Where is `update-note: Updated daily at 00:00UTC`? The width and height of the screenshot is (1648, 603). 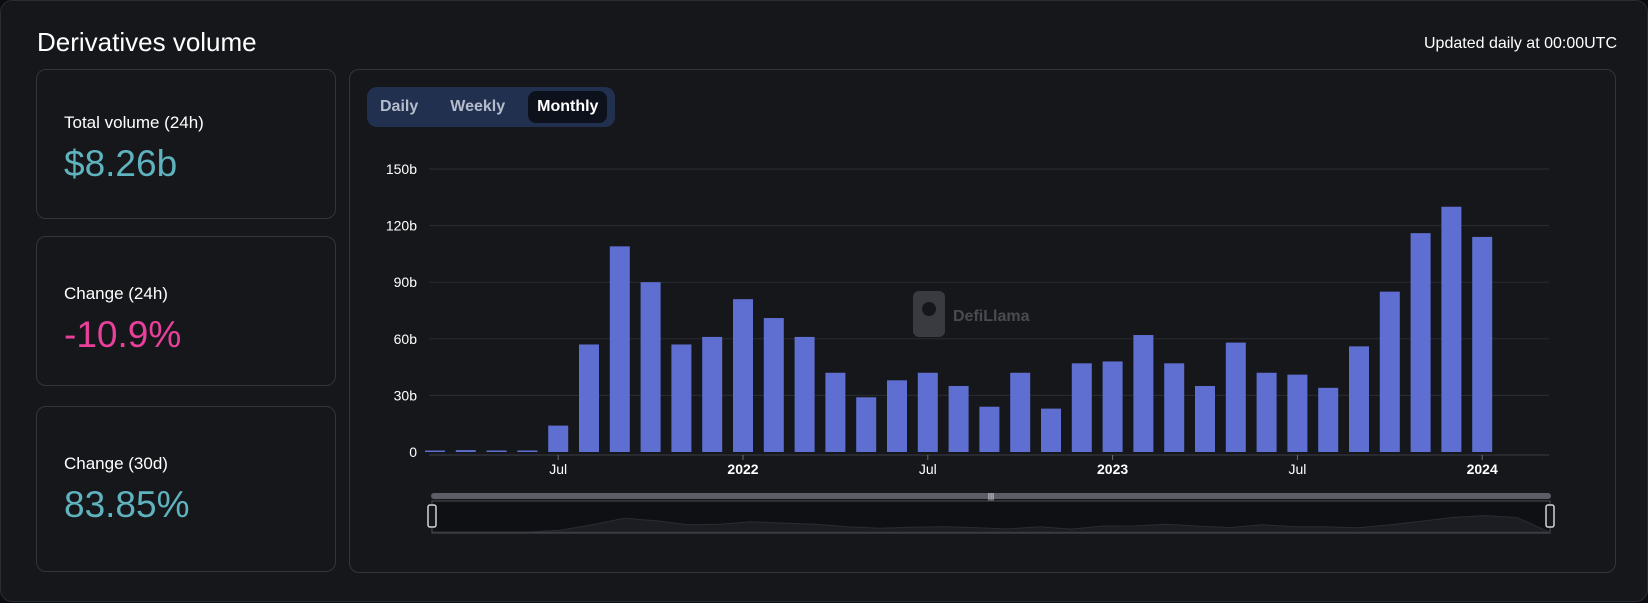 update-note: Updated daily at 00:00UTC is located at coordinates (1520, 43).